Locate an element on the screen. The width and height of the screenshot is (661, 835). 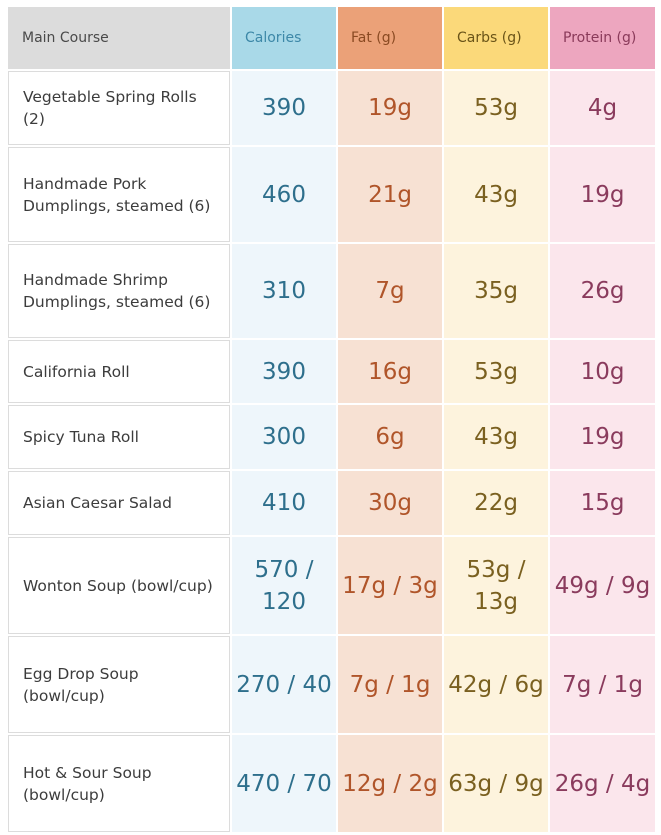
table-row: California Roll 390 16g 53g 10g is located at coordinates (331, 371).